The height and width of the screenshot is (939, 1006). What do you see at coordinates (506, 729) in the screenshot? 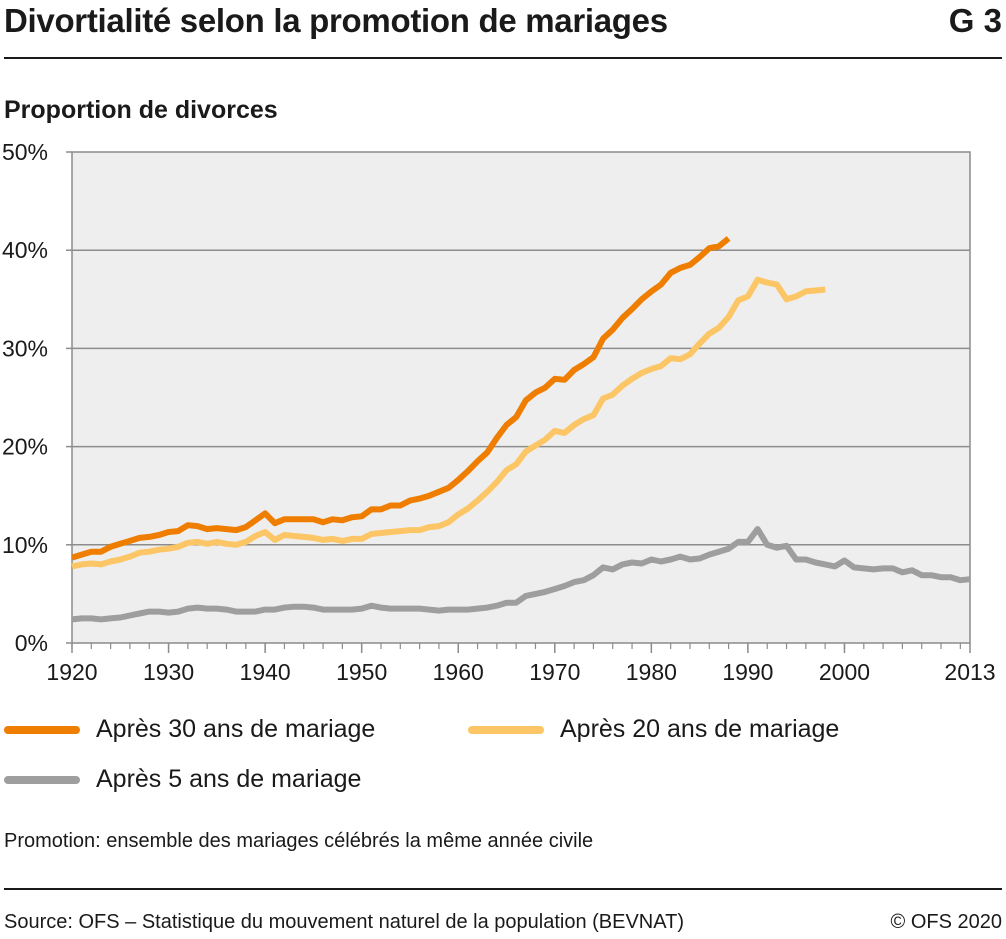
I see `legend-swatch-20-ans` at bounding box center [506, 729].